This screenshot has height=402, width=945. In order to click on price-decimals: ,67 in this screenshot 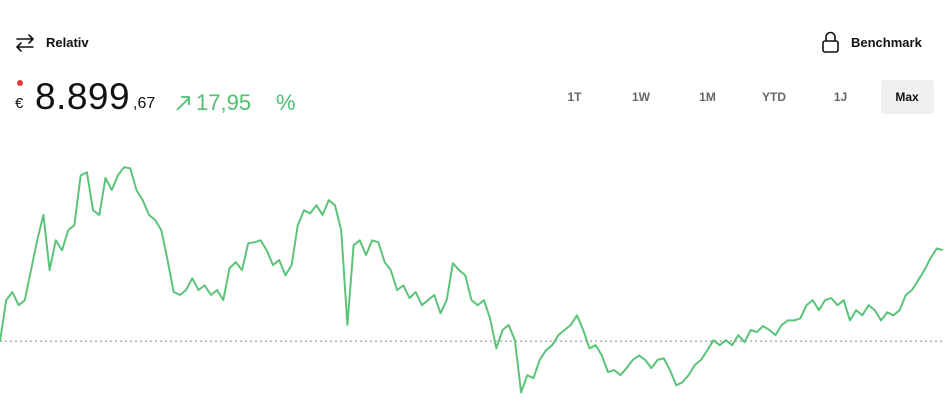, I will do `click(144, 103)`.